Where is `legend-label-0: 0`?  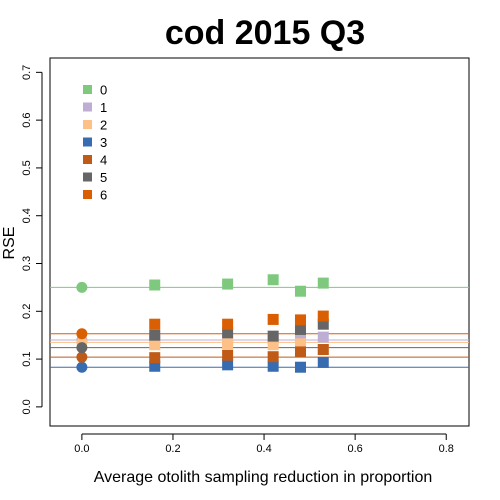 legend-label-0: 0 is located at coordinates (103, 90).